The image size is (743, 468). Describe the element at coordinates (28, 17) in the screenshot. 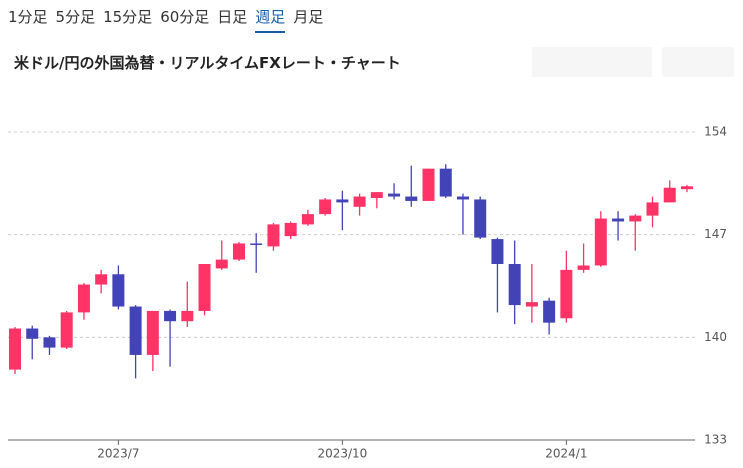

I see `tab: 1分足` at that location.